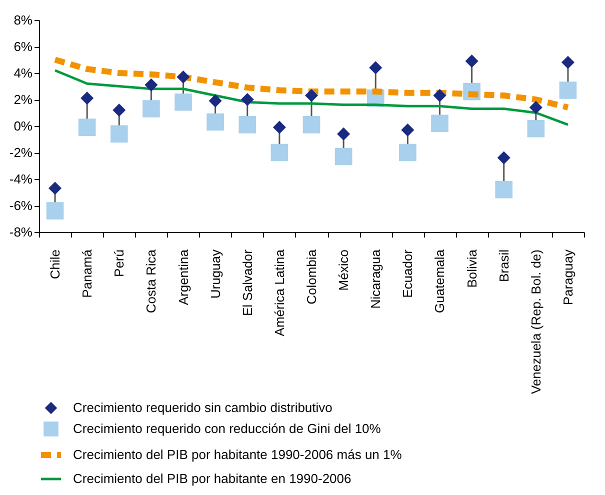 The width and height of the screenshot is (605, 495). I want to click on y-tick-label: 6%, so click(23, 46).